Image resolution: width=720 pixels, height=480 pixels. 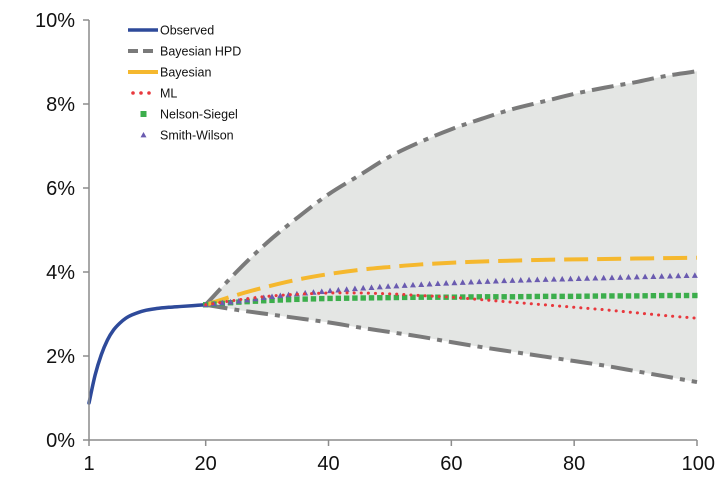 What do you see at coordinates (698, 464) in the screenshot?
I see `x-tick-label: 100` at bounding box center [698, 464].